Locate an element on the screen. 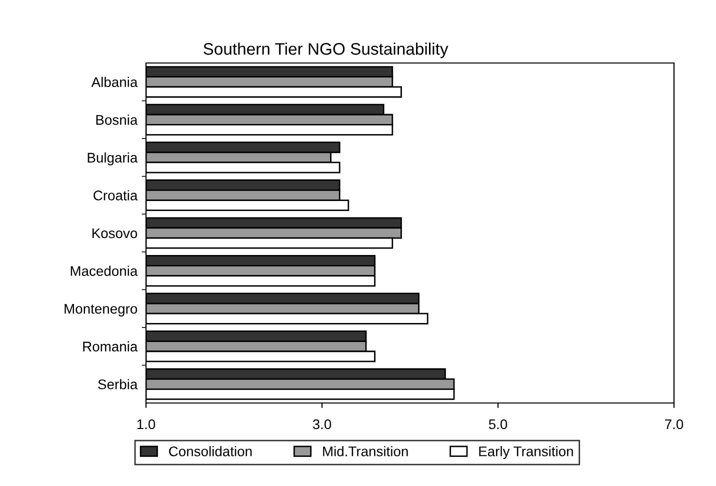  chart-title: Southern Tier NGO Sustainability is located at coordinates (326, 50).